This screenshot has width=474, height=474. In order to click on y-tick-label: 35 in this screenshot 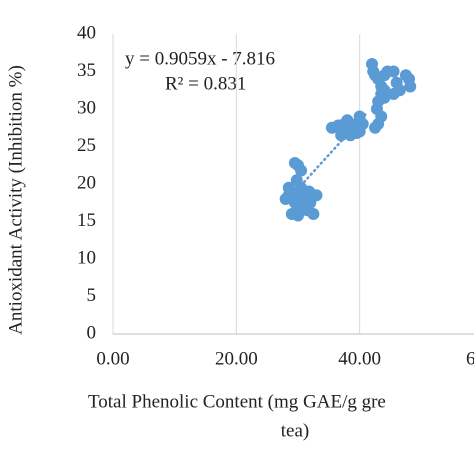, I will do `click(86, 70)`.